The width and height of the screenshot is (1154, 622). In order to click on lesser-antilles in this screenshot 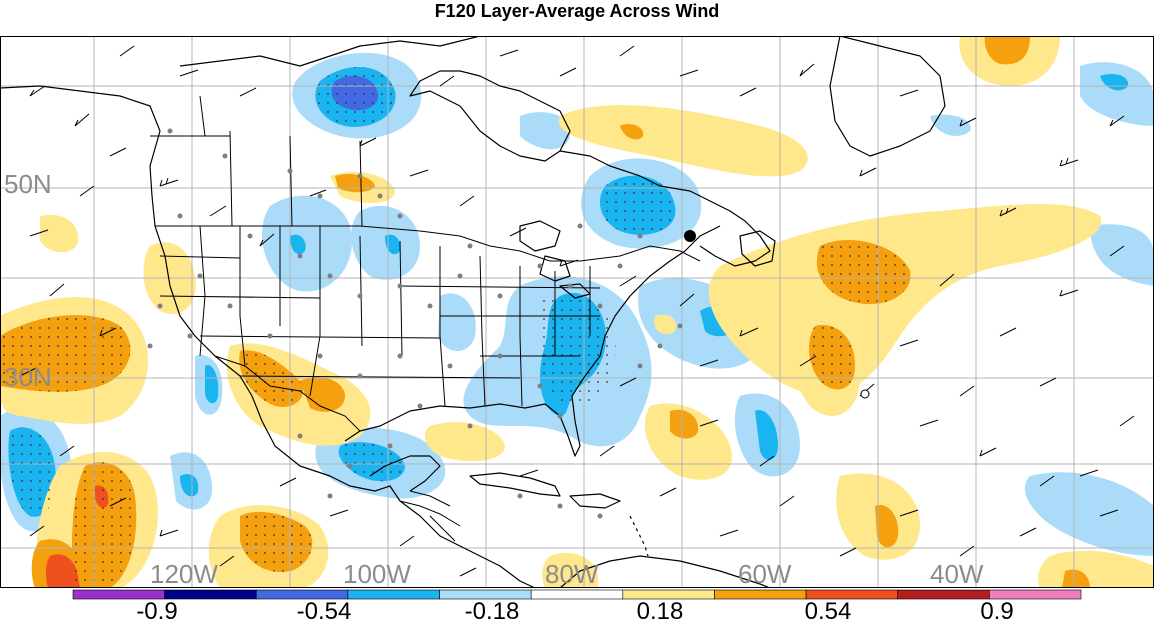, I will do `click(639, 536)`.